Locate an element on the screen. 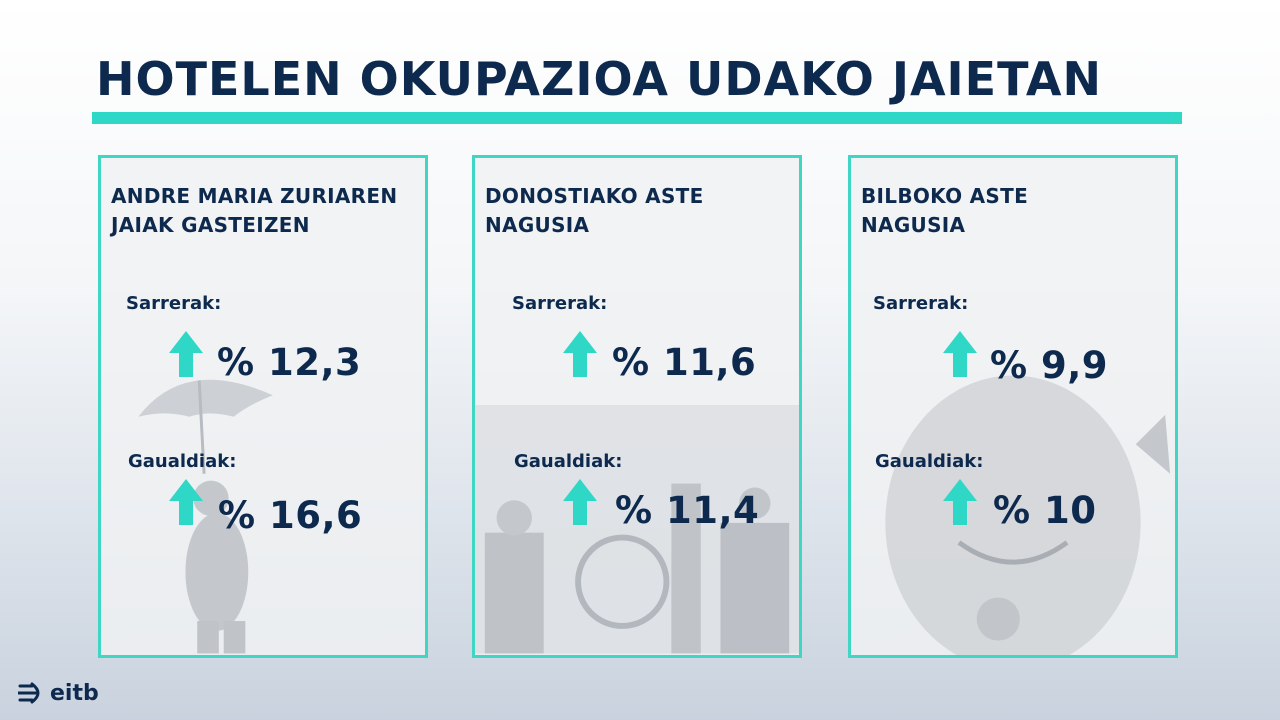 The height and width of the screenshot is (720, 1280). page-title: HOTELEN OKUPAZIOA UDAKO JAIETAN is located at coordinates (599, 79).